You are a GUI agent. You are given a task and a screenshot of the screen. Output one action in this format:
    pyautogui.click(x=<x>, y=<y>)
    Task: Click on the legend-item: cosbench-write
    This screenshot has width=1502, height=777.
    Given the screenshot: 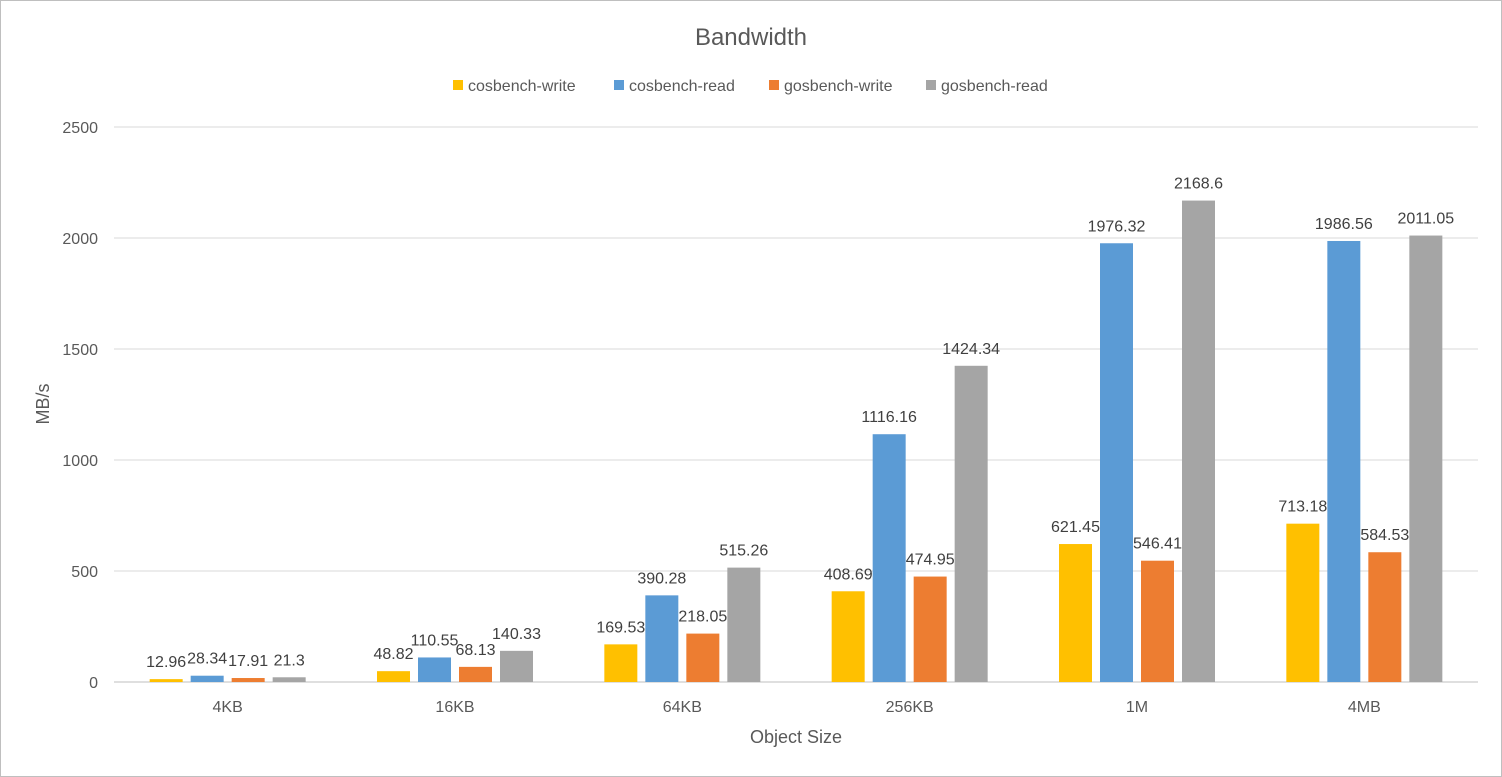 What is the action you would take?
    pyautogui.click(x=522, y=86)
    